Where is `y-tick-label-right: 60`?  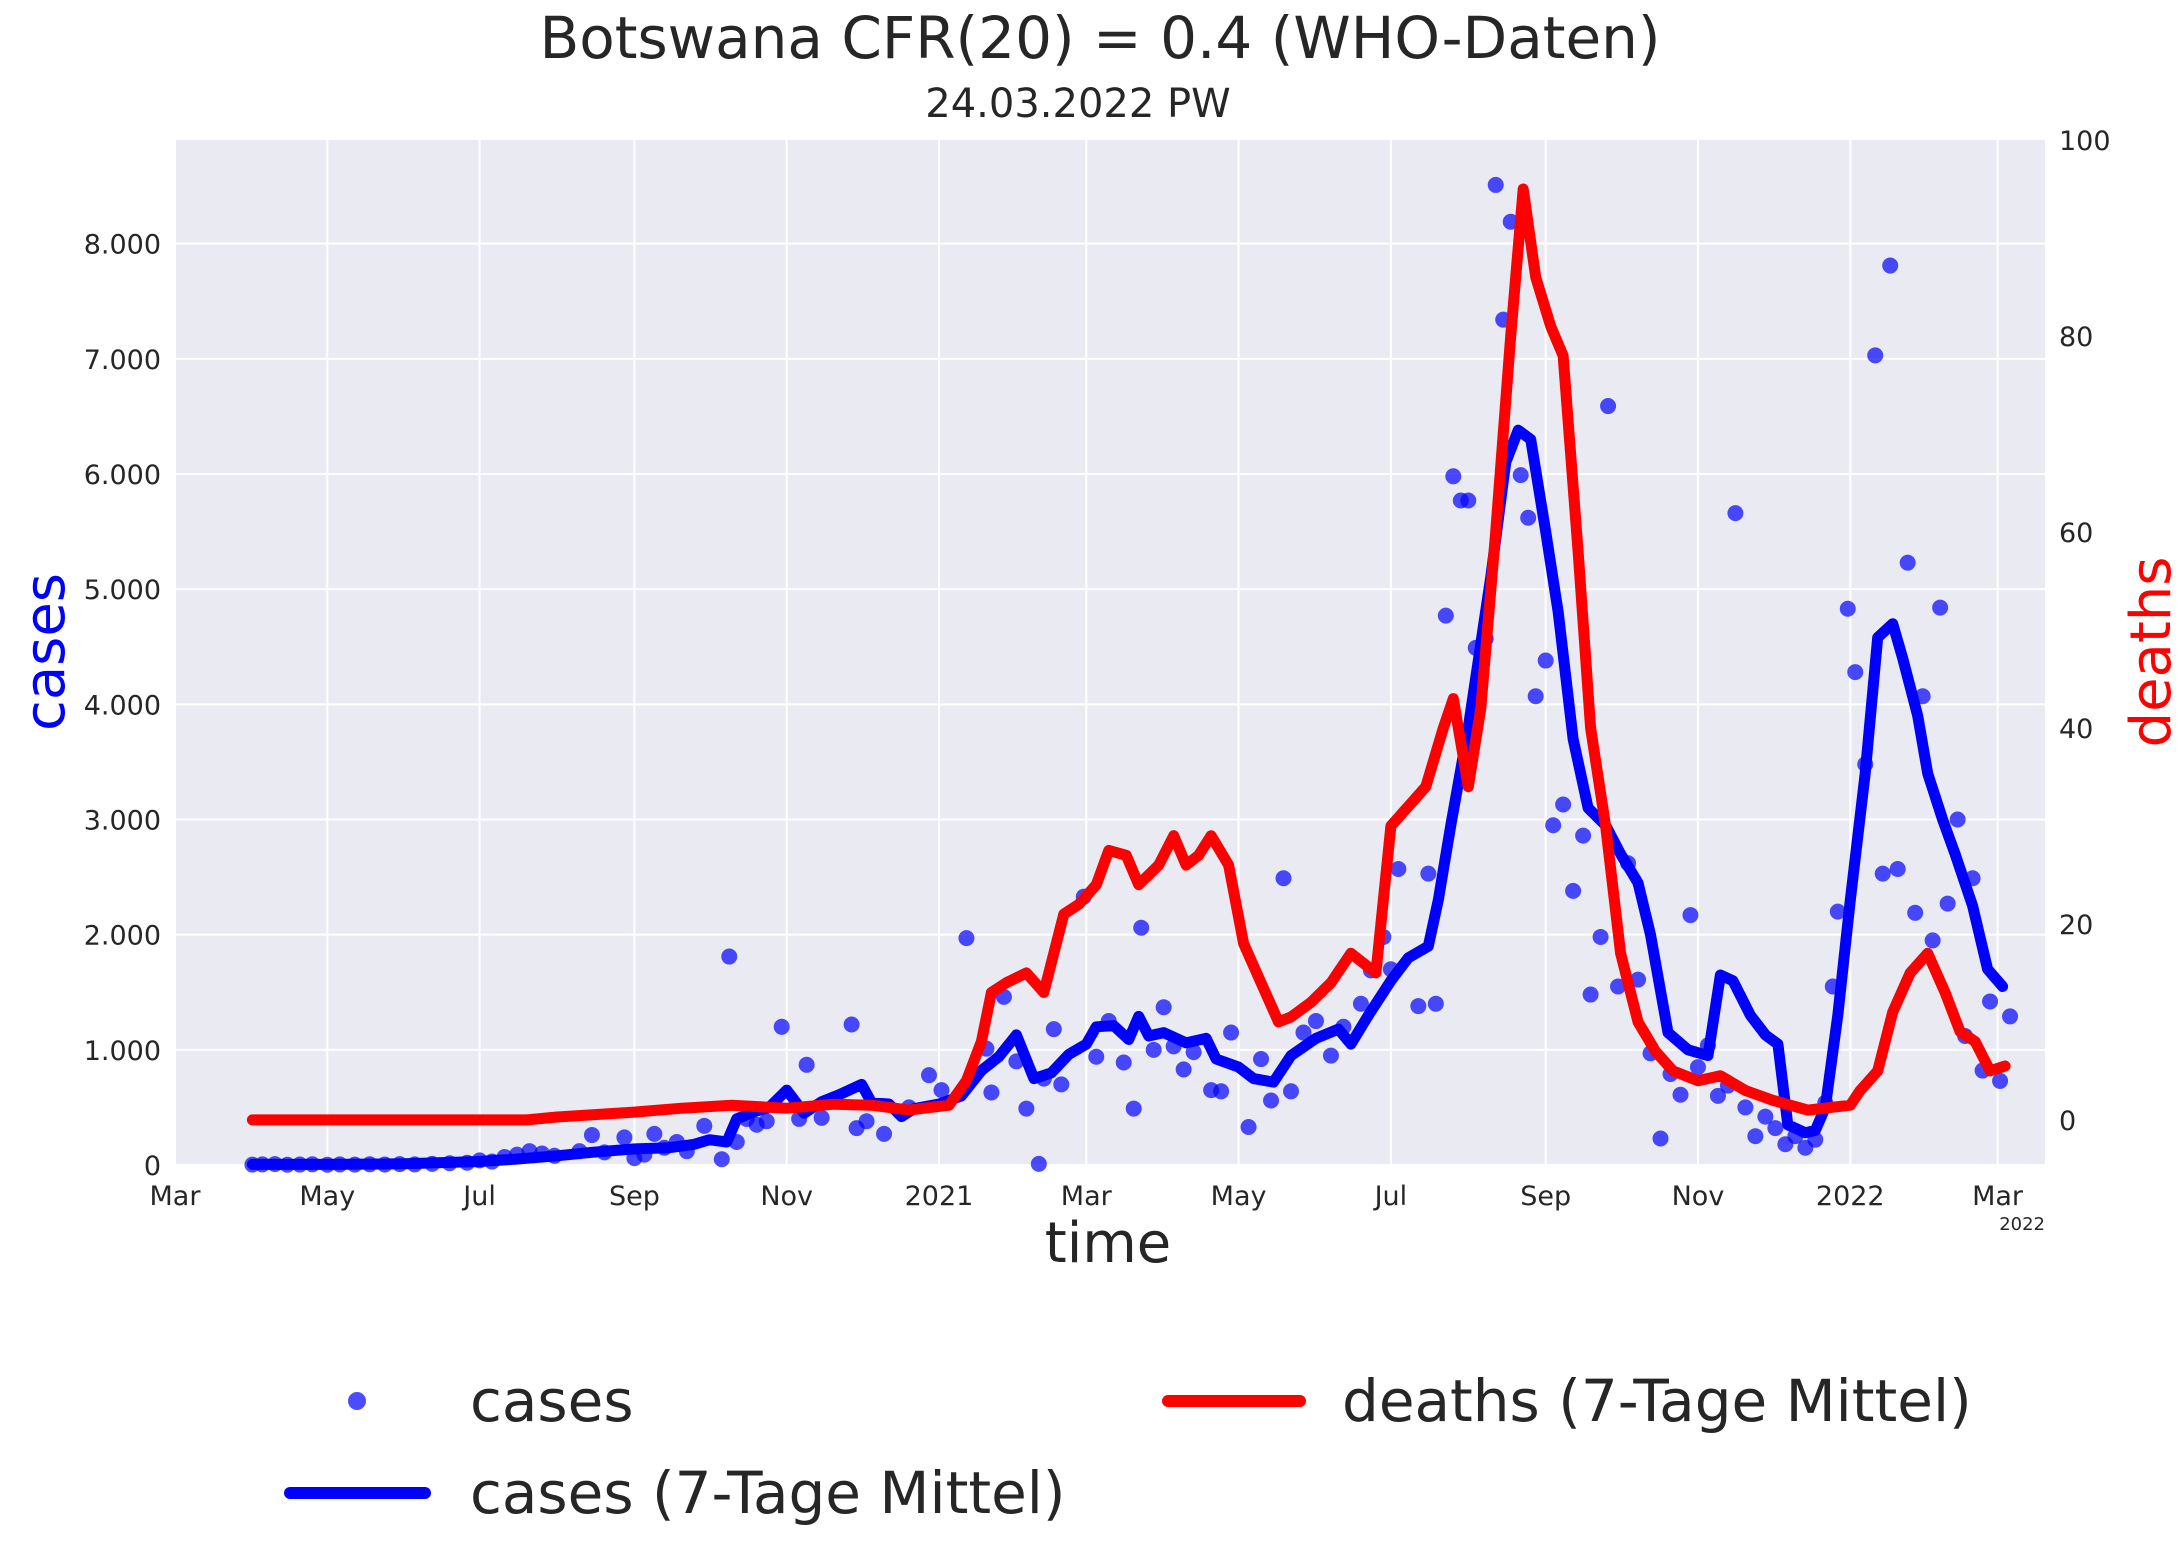
y-tick-label-right: 60 is located at coordinates (2076, 533).